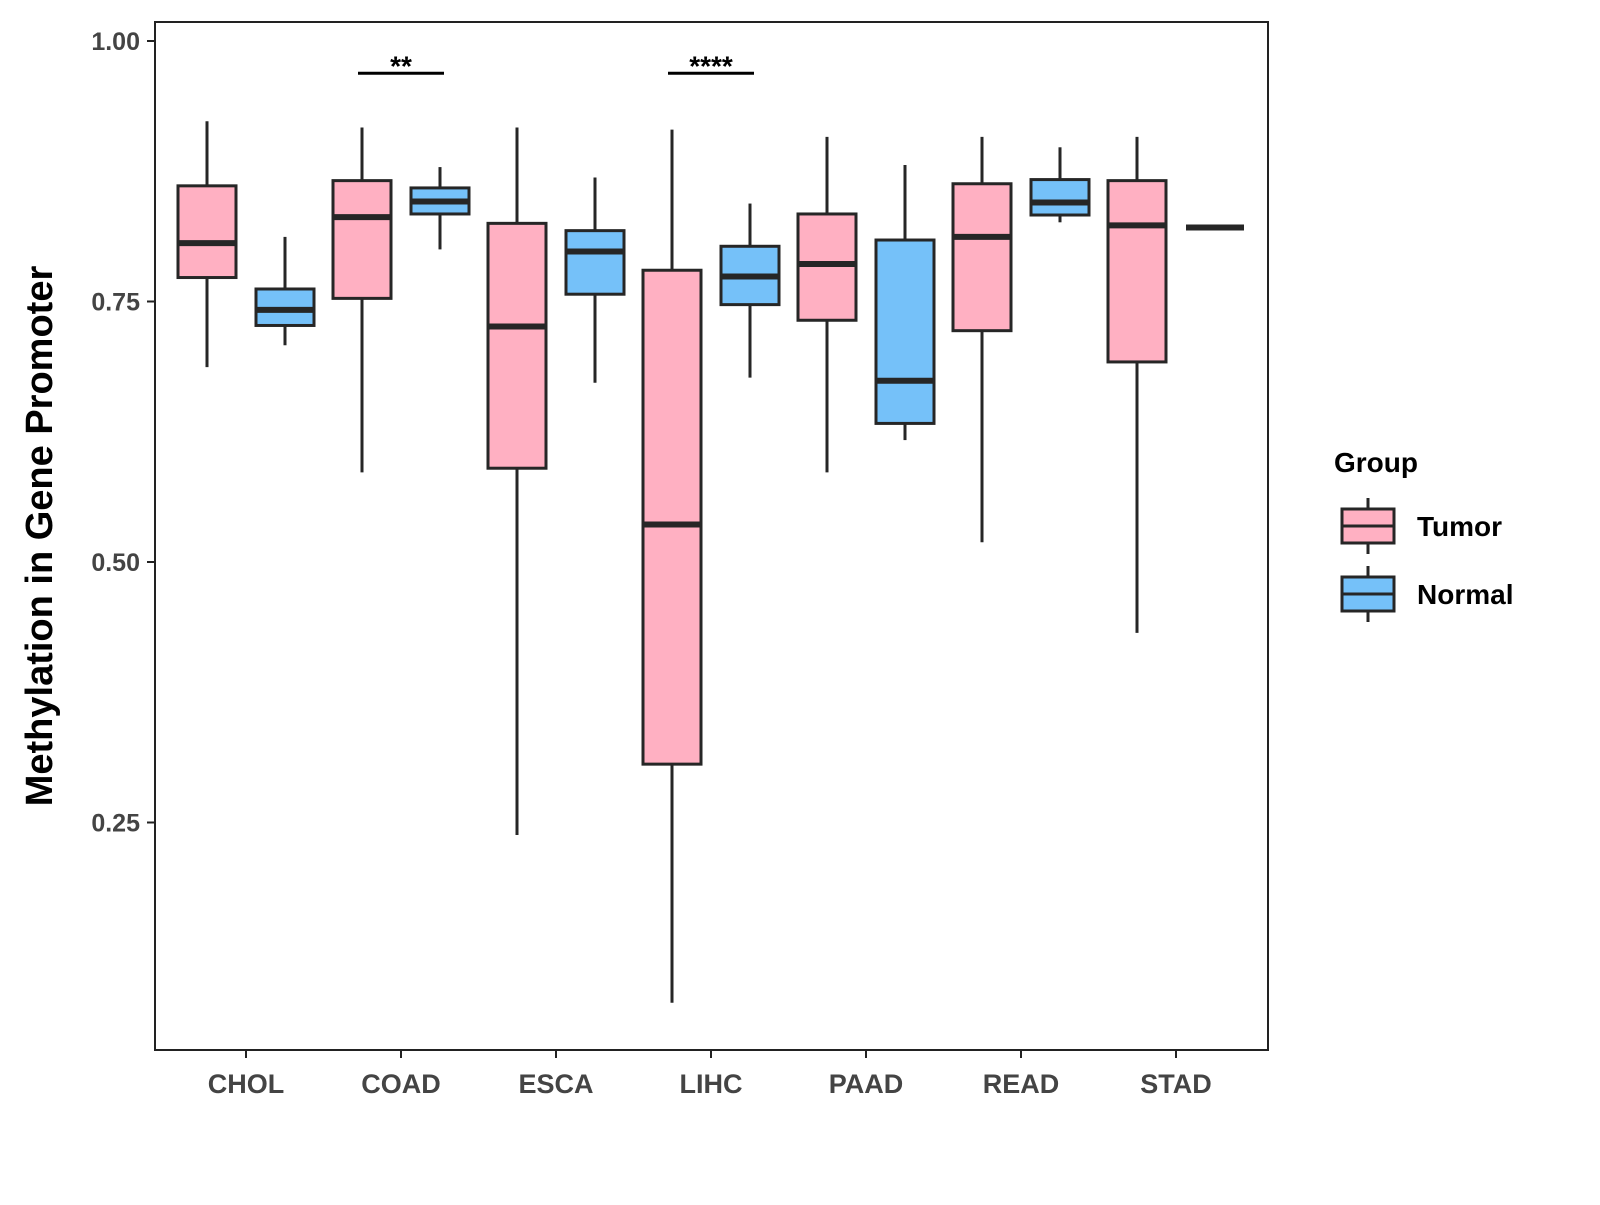 The height and width of the screenshot is (1205, 1600). Describe the element at coordinates (1176, 1084) in the screenshot. I see `x-tick-label: STAD` at that location.